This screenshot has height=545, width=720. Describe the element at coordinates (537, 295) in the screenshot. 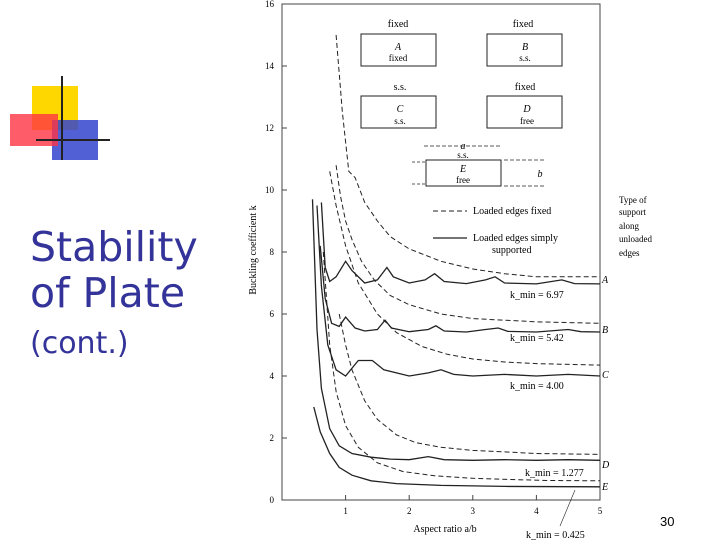

I see `kmin-annotation-a: k_min = 6.97` at that location.